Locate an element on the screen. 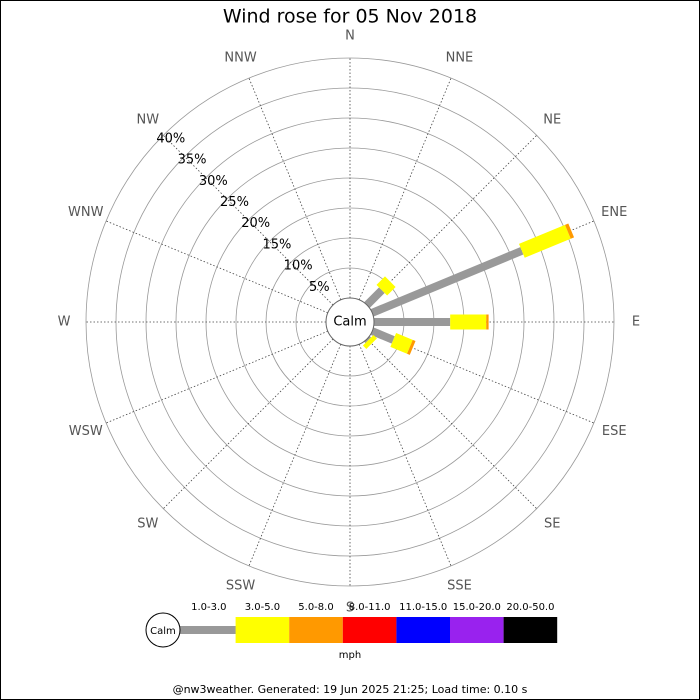 The width and height of the screenshot is (700, 700). legend-calm-circle is located at coordinates (163, 630).